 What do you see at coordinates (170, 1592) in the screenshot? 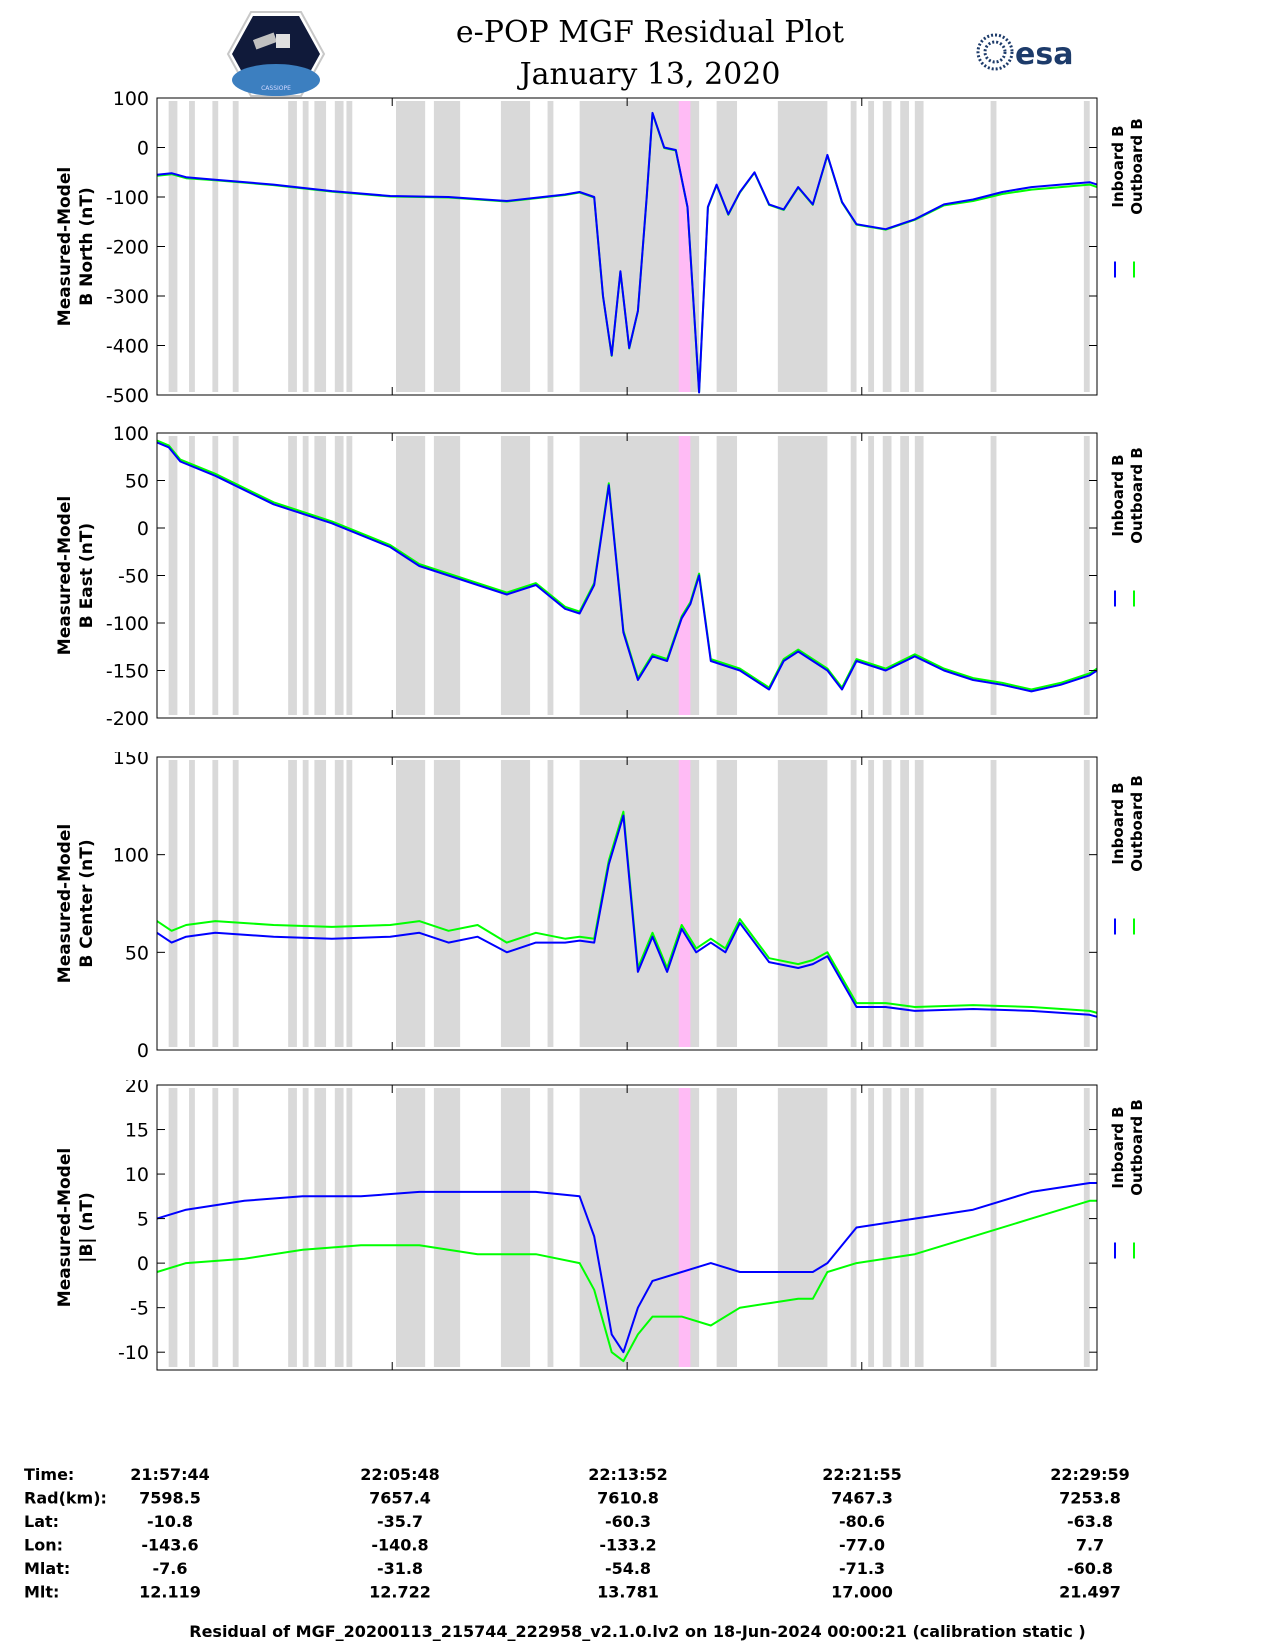
I see `footer-cell: 12.119` at bounding box center [170, 1592].